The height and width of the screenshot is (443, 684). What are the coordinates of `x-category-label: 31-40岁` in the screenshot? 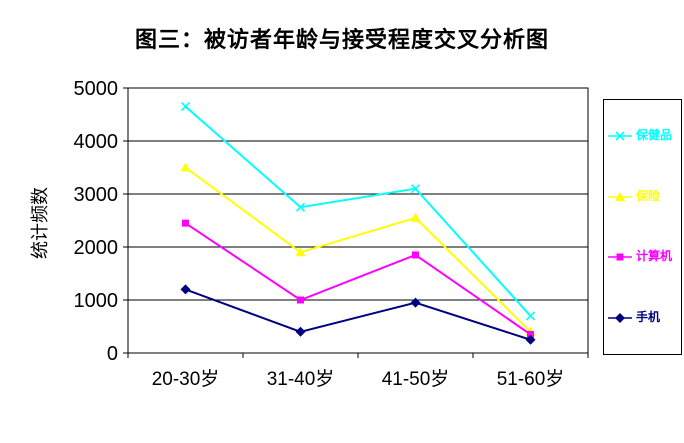 It's located at (301, 379).